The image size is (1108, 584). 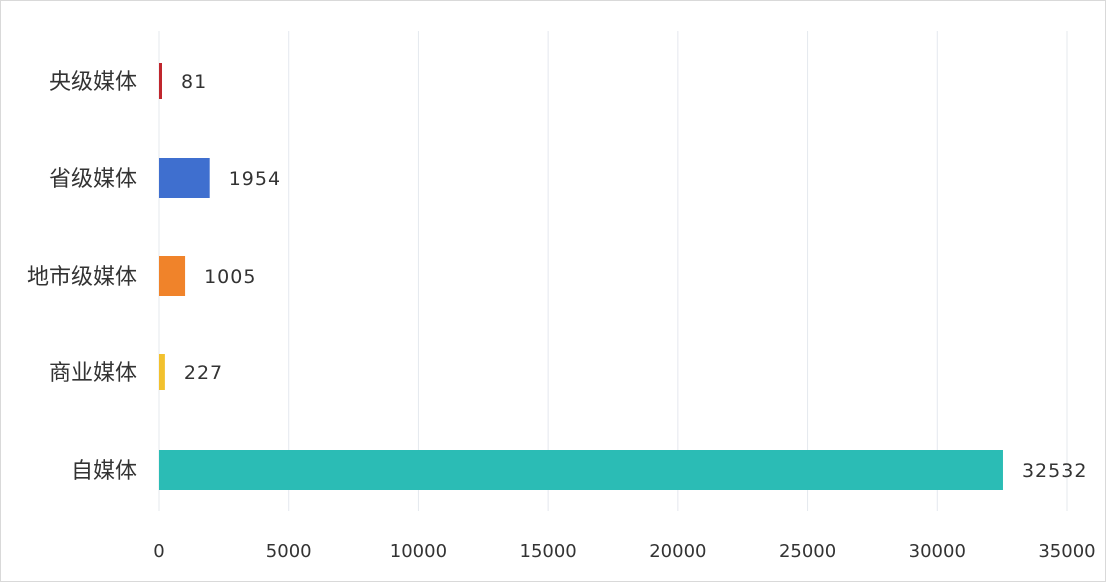 What do you see at coordinates (158, 551) in the screenshot?
I see `x-tick-label: 0` at bounding box center [158, 551].